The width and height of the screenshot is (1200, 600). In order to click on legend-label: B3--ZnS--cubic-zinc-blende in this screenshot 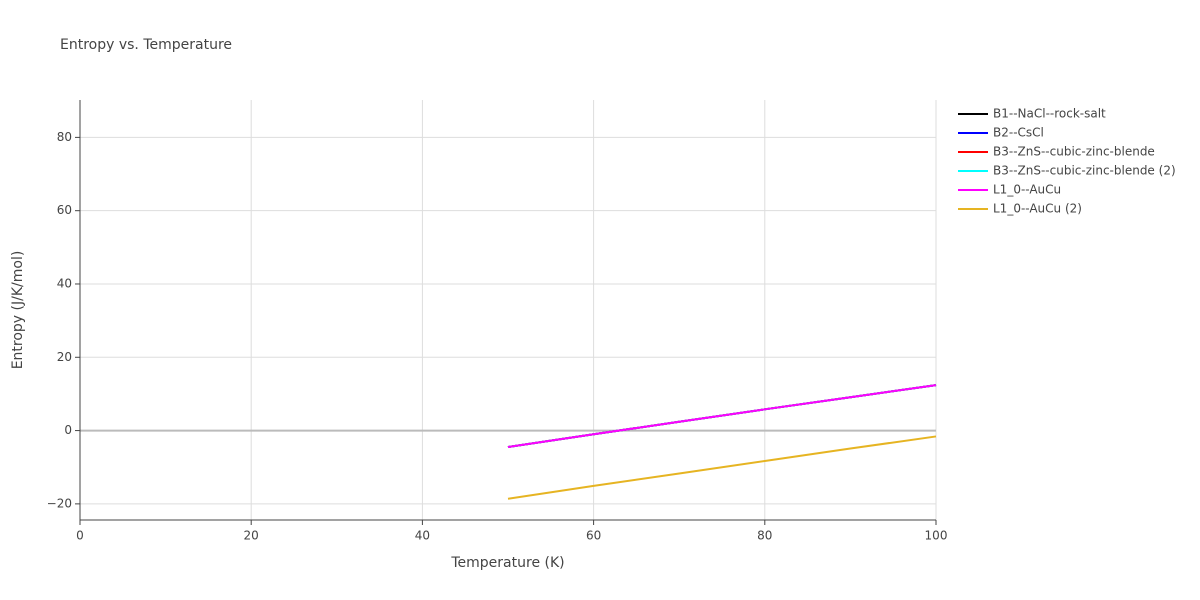, I will do `click(1074, 152)`.